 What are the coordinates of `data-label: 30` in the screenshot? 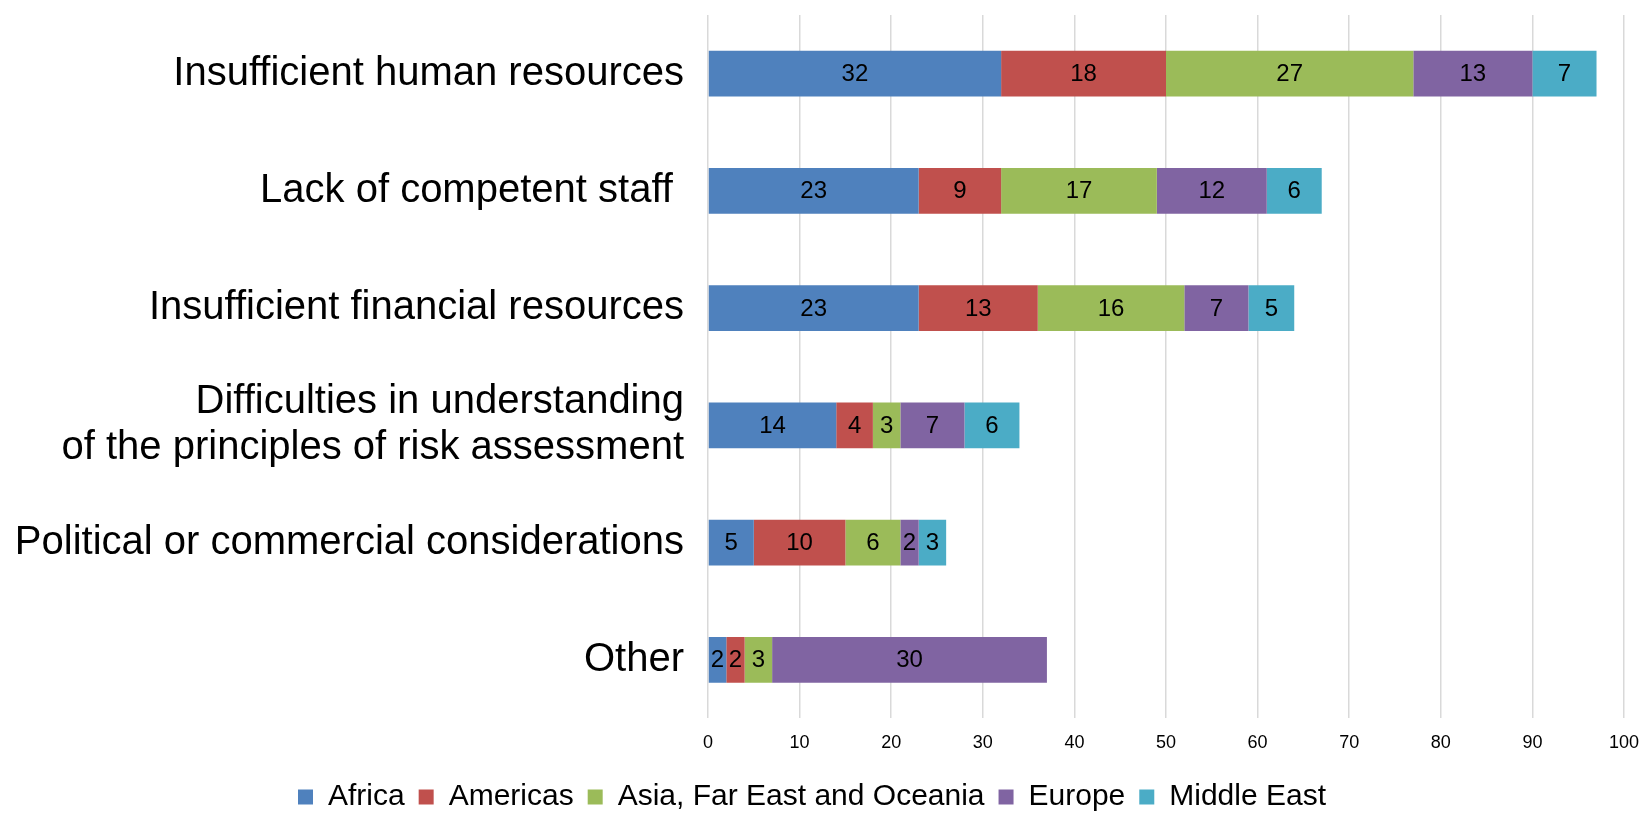 It's located at (909, 659).